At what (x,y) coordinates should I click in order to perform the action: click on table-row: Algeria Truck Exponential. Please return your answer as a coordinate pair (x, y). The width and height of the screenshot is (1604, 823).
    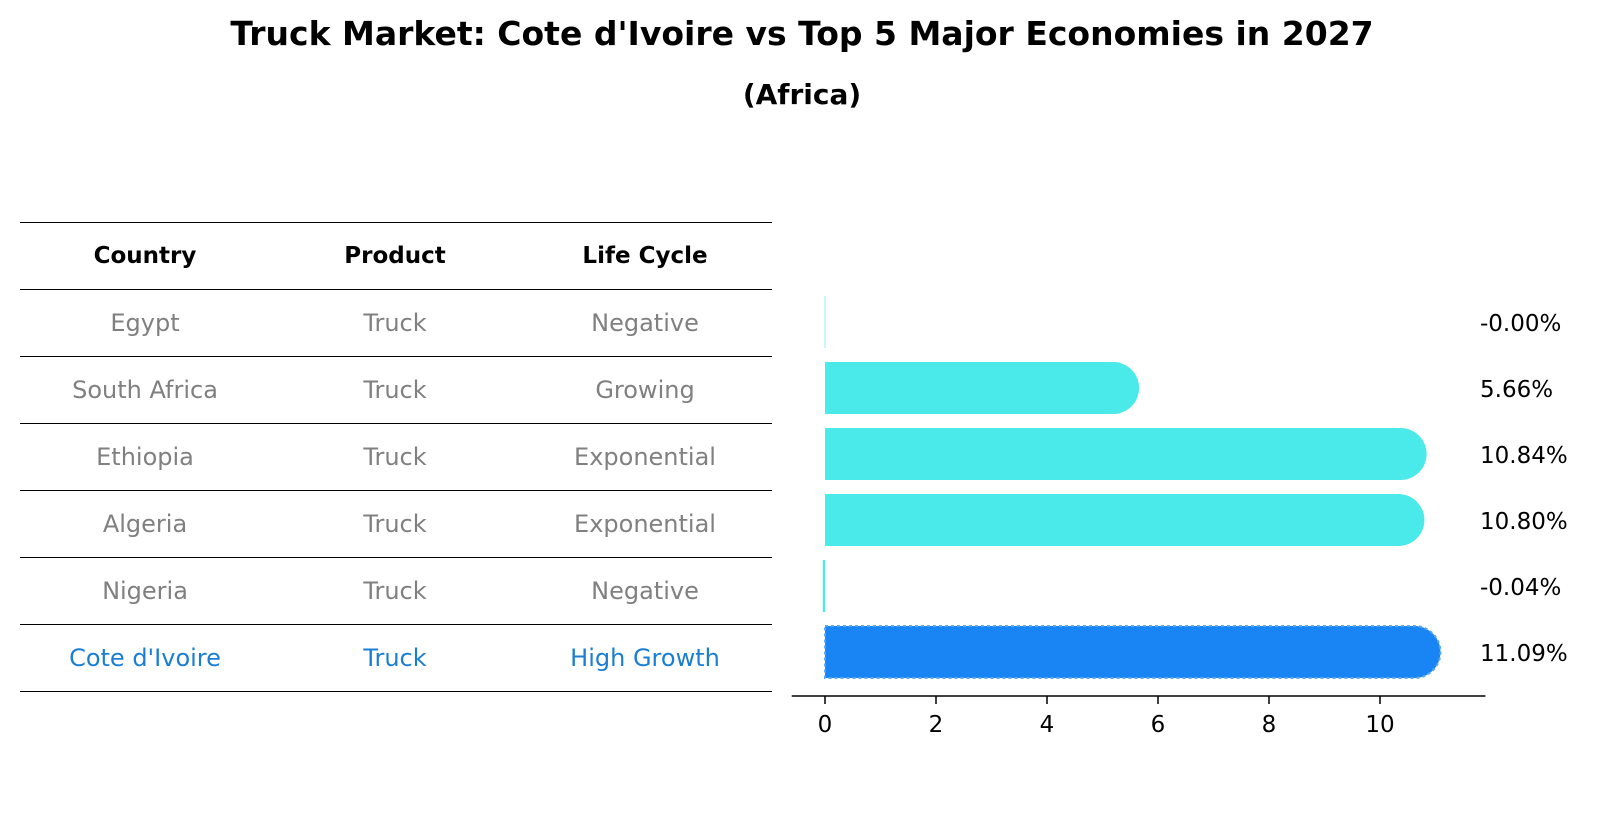
    Looking at the image, I should click on (396, 523).